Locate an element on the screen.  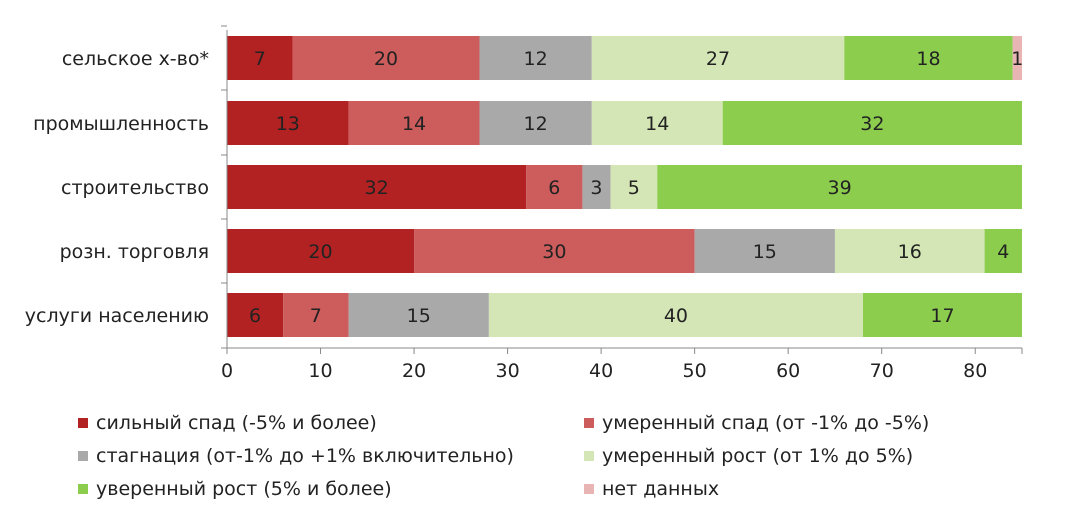
category-label: сельское х-во* is located at coordinates (135, 59).